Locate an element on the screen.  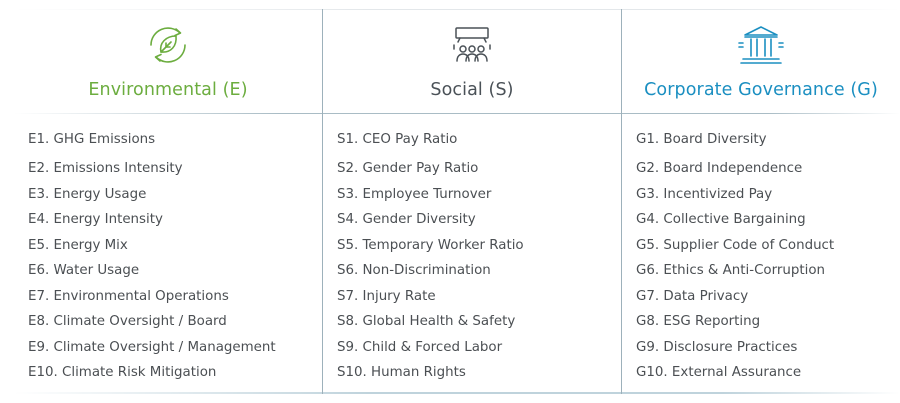
list-item: E3. Energy Usage is located at coordinates (87, 194).